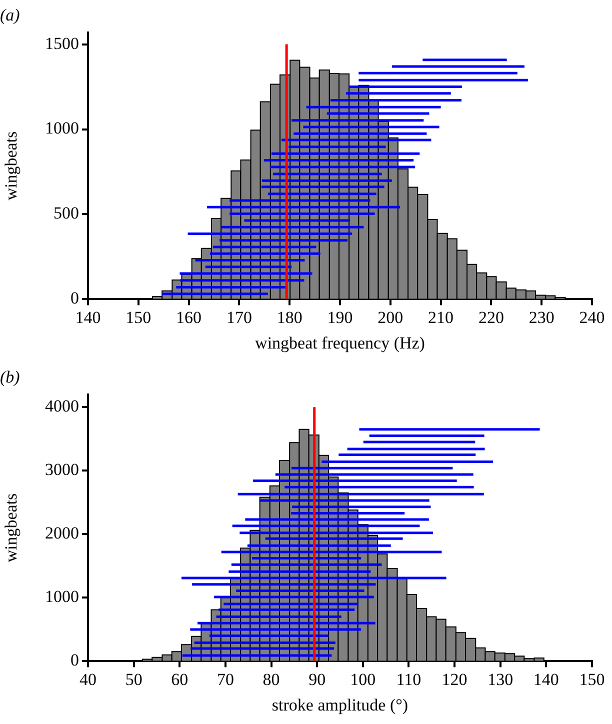 This screenshot has height=724, width=612. What do you see at coordinates (501, 679) in the screenshot?
I see `x-tick-label: 130` at bounding box center [501, 679].